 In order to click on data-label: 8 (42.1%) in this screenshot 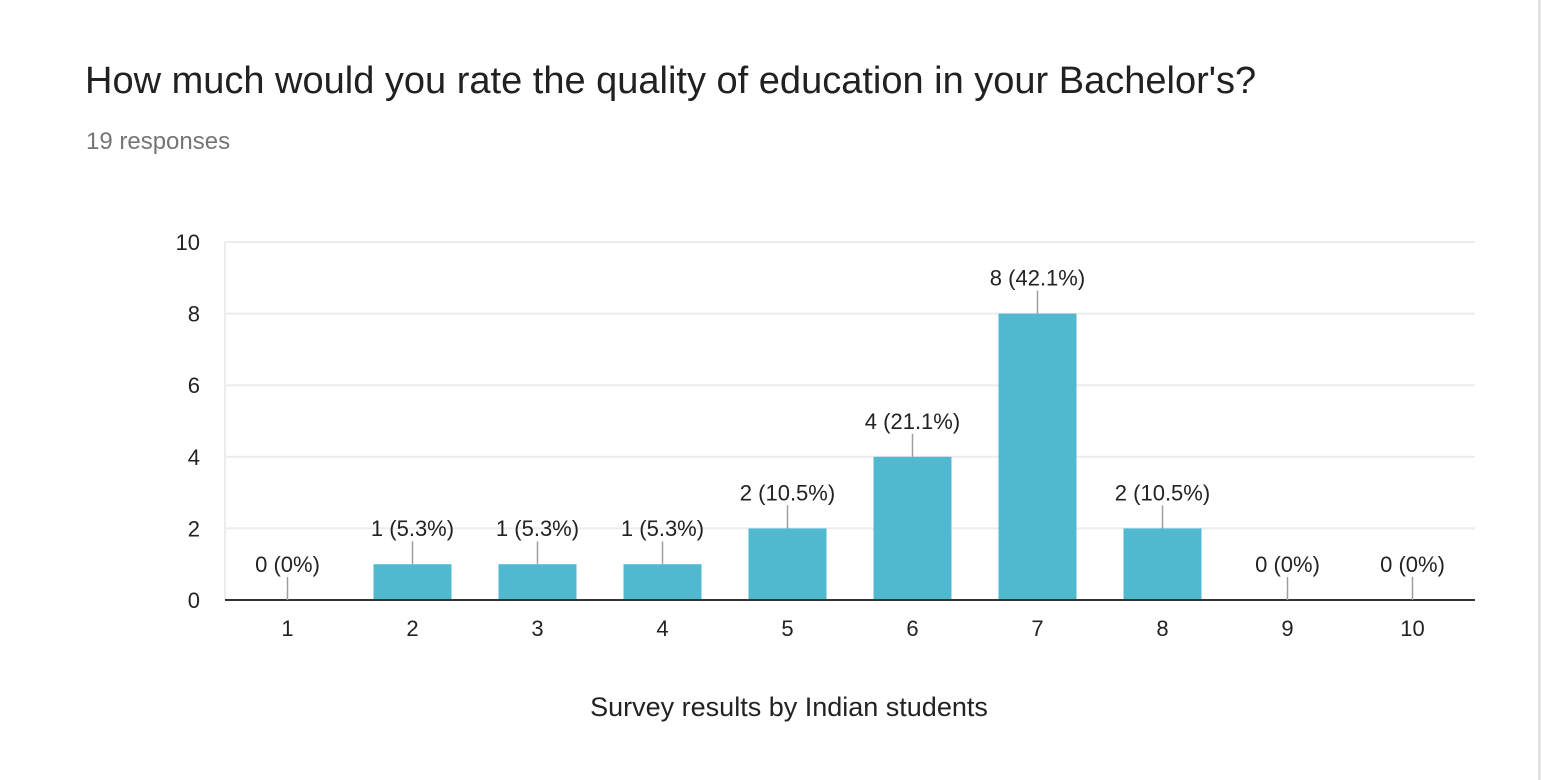, I will do `click(1037, 278)`.